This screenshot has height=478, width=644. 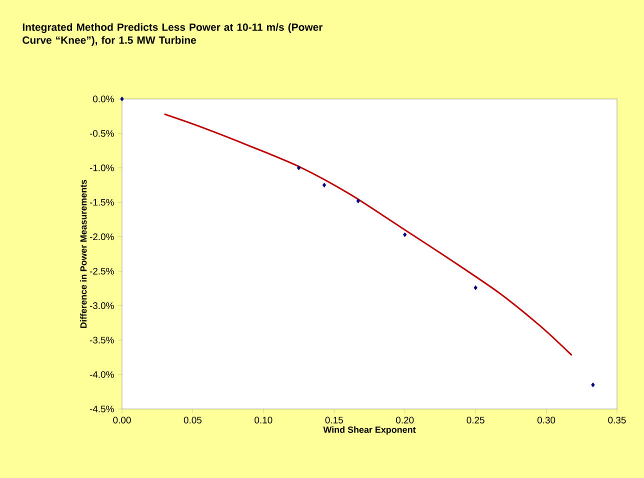 What do you see at coordinates (83, 254) in the screenshot?
I see `y-axis-title: Difference in Power Measurements` at bounding box center [83, 254].